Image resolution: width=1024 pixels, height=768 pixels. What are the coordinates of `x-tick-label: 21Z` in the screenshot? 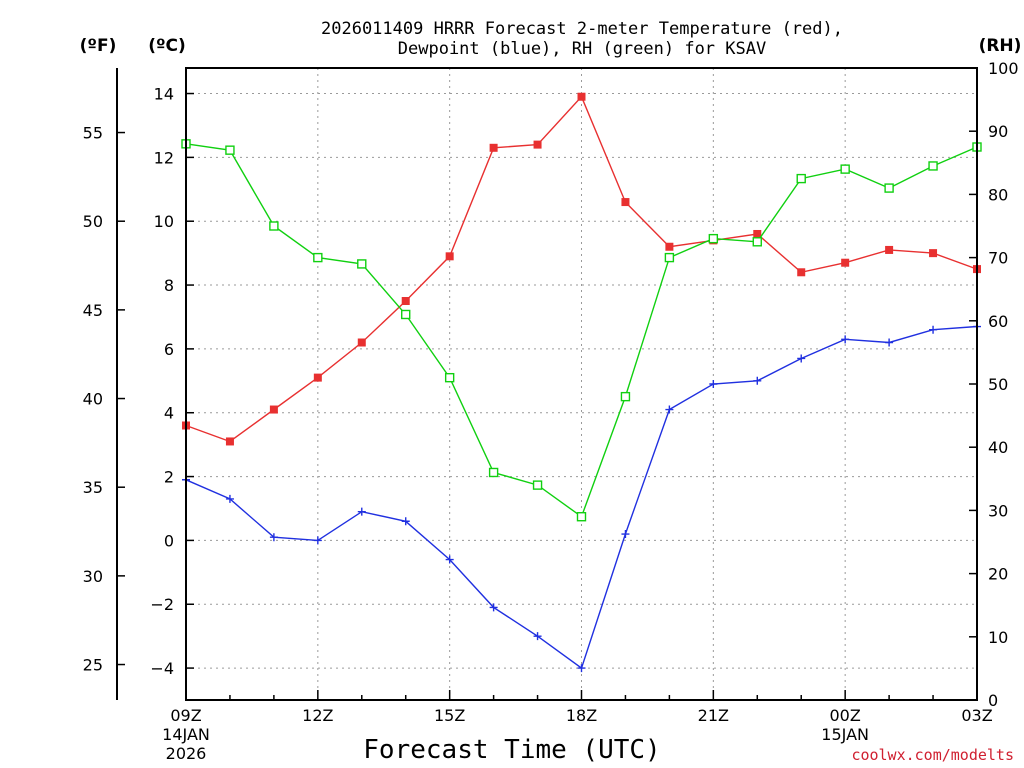 It's located at (713, 715).